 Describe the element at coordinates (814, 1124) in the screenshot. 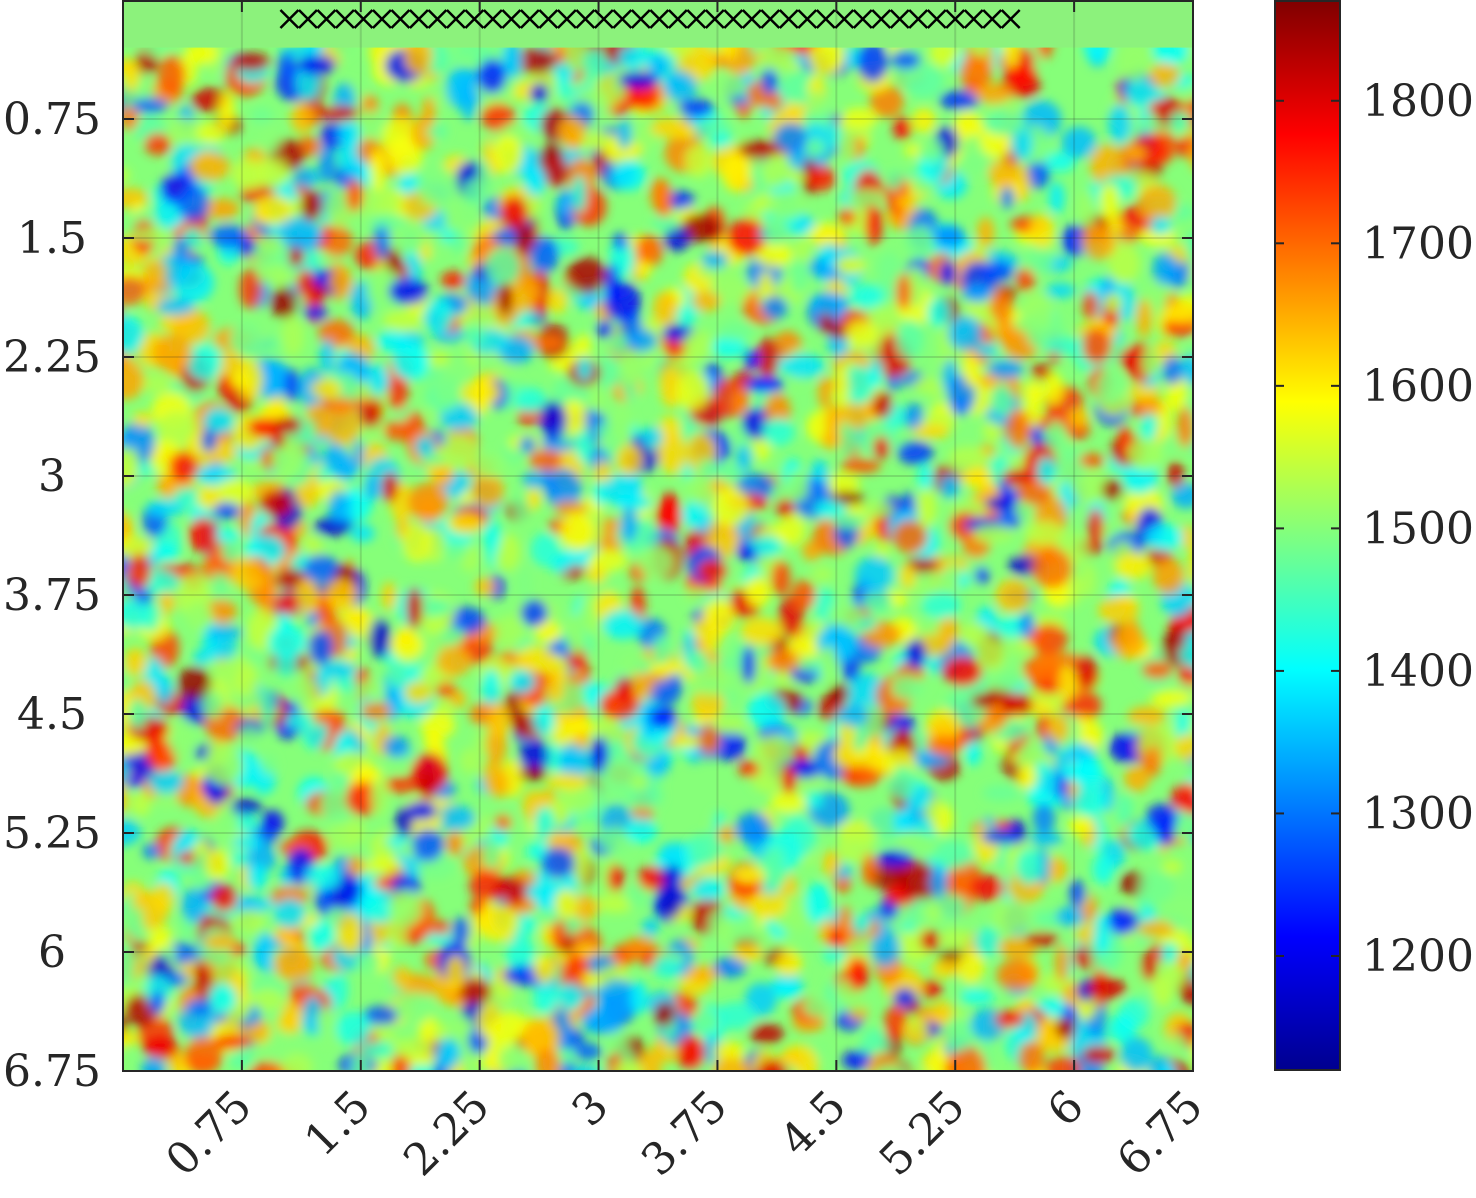

I see `x-tick-label: 4.5` at that location.